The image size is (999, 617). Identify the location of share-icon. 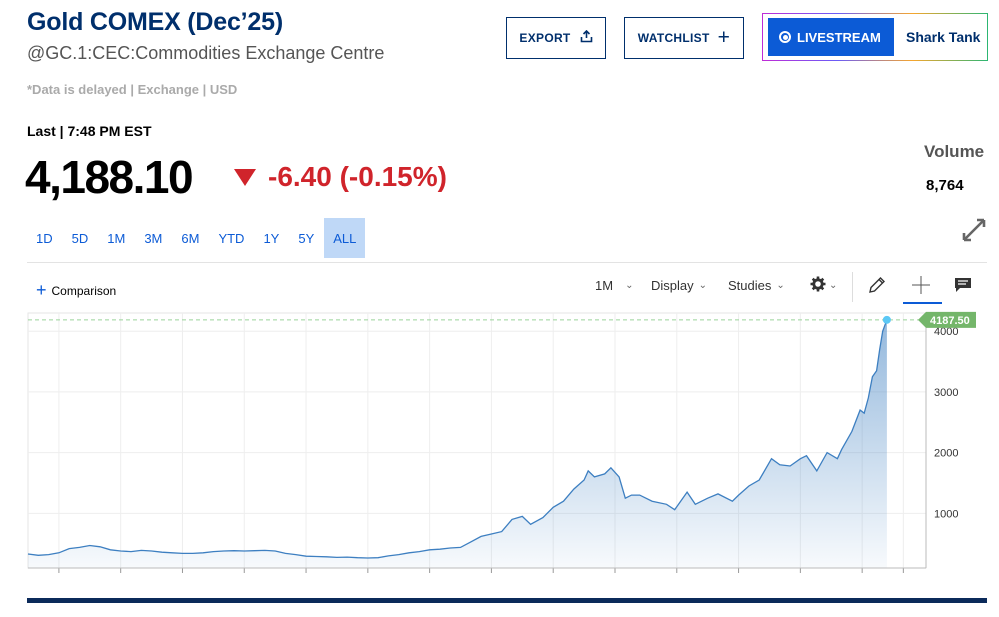
(586, 38).